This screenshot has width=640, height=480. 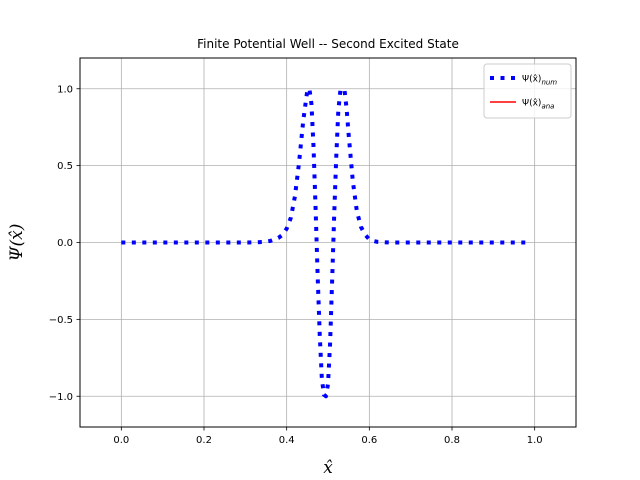 I want to click on y-tick-label: −1.0, so click(x=61, y=397).